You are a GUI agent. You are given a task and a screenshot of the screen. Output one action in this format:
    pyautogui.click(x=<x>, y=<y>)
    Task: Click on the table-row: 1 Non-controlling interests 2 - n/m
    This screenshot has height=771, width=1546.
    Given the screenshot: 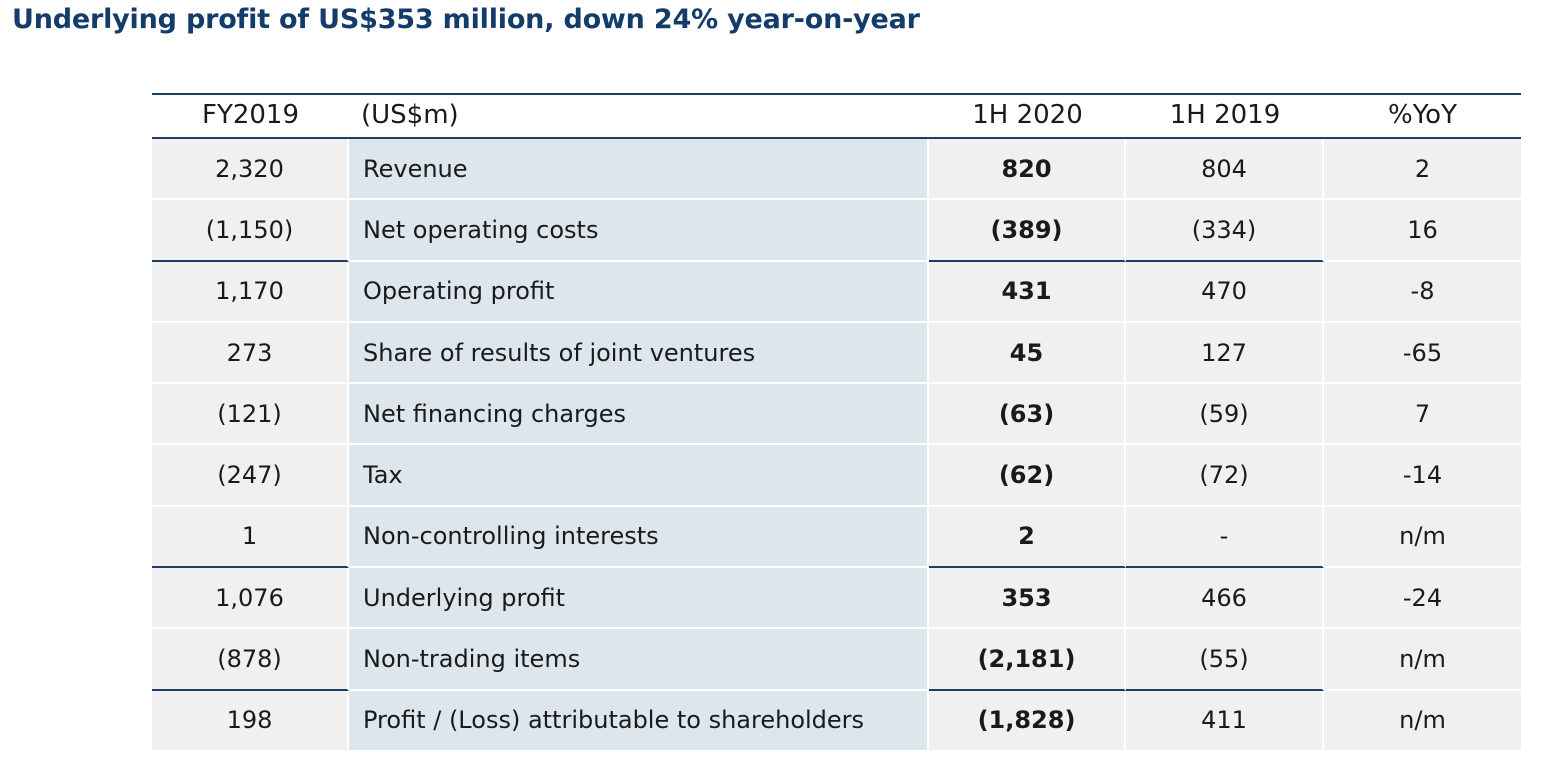 What is the action you would take?
    pyautogui.click(x=836, y=537)
    